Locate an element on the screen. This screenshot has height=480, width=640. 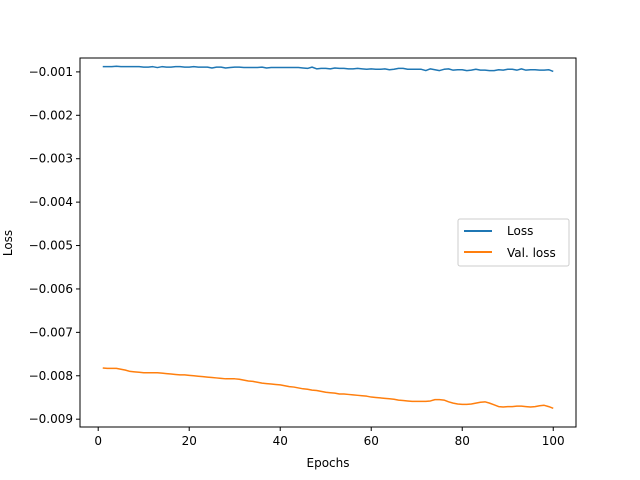
y-tick-label: −0.009 is located at coordinates (51, 419).